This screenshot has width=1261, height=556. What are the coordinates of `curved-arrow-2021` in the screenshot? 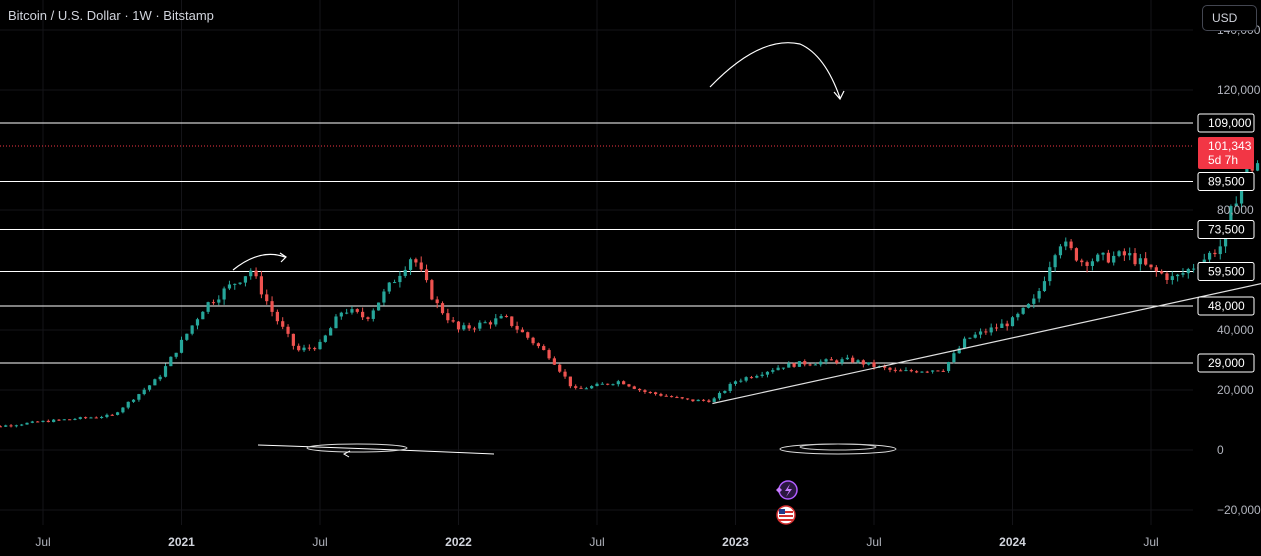 It's located at (259, 262).